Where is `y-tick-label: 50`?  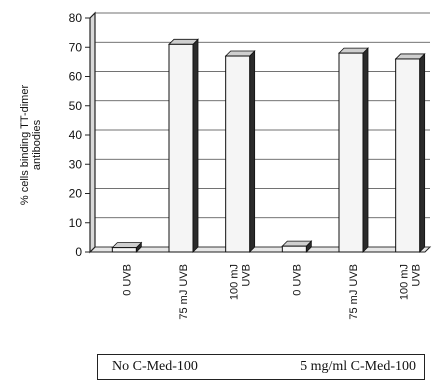 y-tick-label: 50 is located at coordinates (76, 106).